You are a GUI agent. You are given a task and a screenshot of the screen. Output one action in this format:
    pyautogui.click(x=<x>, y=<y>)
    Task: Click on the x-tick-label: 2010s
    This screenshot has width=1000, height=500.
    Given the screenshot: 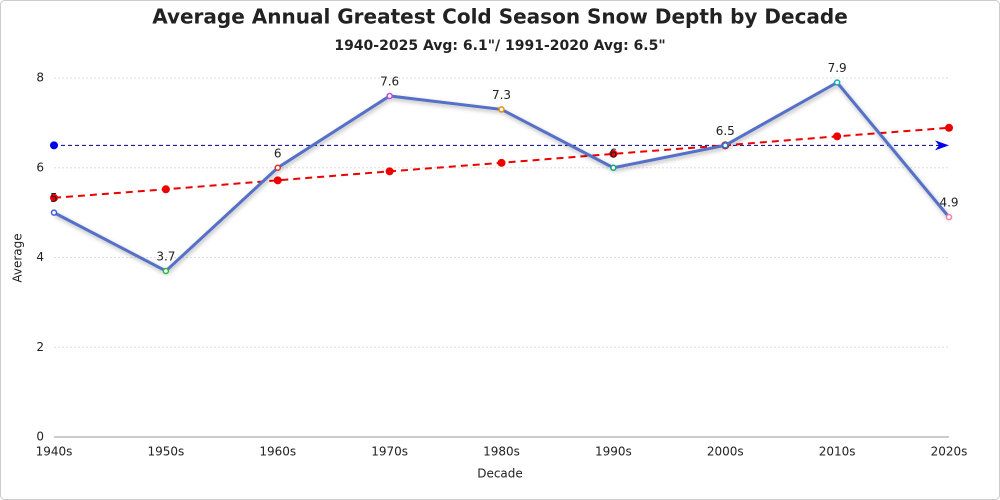 What is the action you would take?
    pyautogui.click(x=837, y=452)
    